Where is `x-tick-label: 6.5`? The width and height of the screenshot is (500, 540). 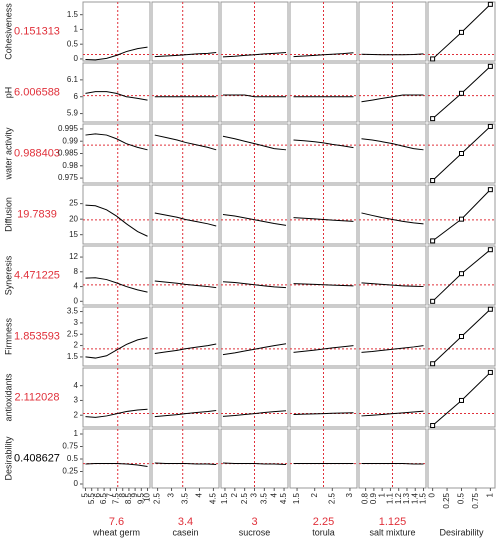
x-tick-label: 6.5 is located at coordinates (103, 498).